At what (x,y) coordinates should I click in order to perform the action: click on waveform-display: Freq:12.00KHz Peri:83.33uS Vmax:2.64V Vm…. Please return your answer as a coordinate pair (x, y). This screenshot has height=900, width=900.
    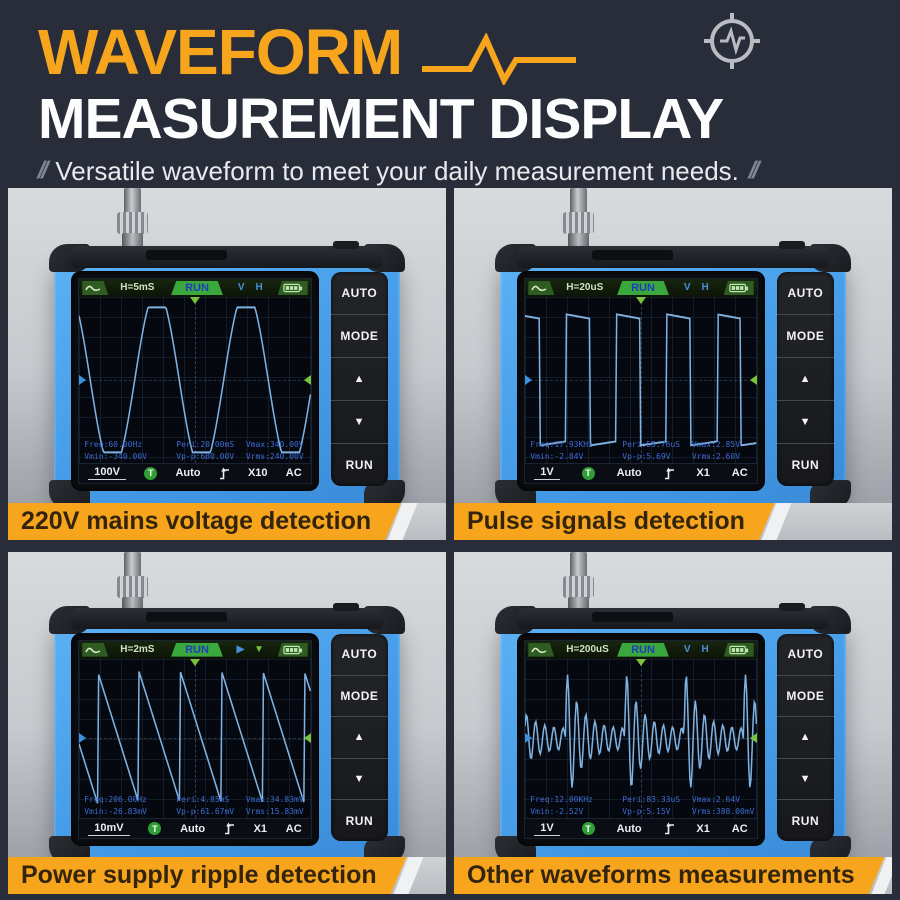
    Looking at the image, I should click on (641, 738).